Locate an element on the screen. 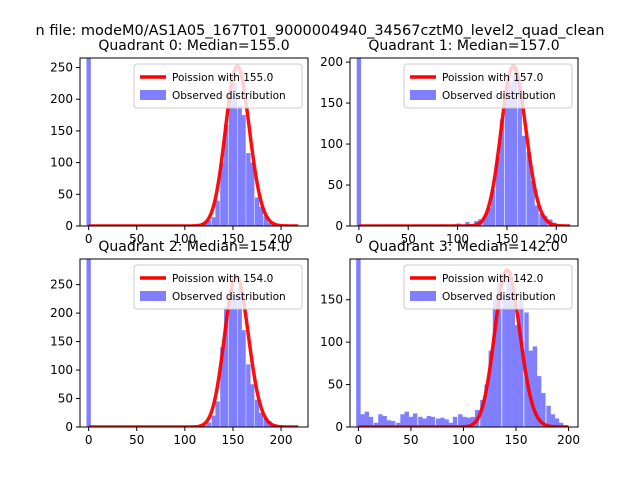 This screenshot has height=480, width=640. legend-hist-label: Observed distribution is located at coordinates (229, 96).